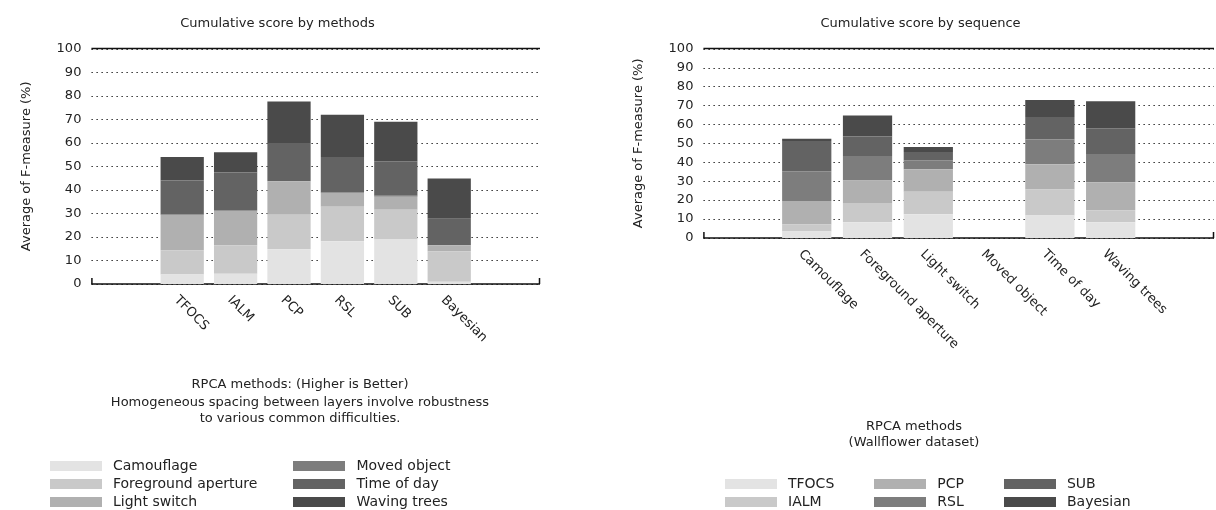 The height and width of the screenshot is (510, 1216). Describe the element at coordinates (185, 483) in the screenshot. I see `legend-label: Foreground aperture` at that location.